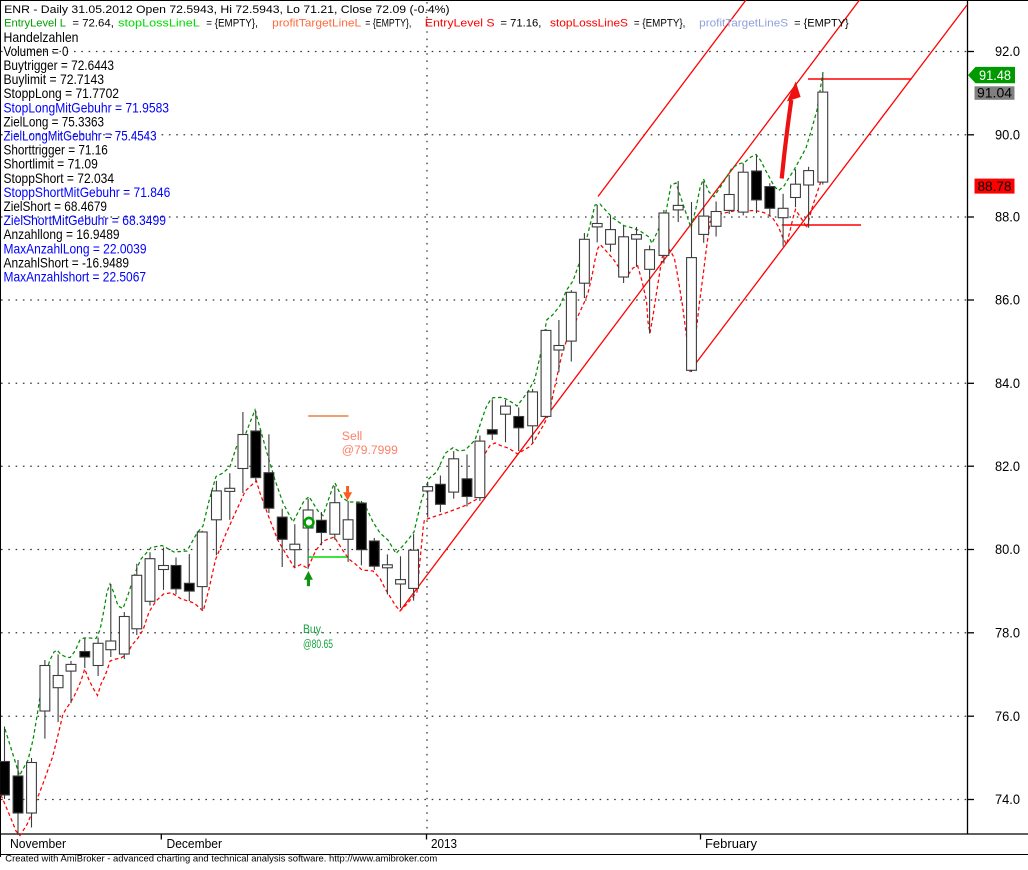  Describe the element at coordinates (1007, 383) in the screenshot. I see `svg-text: 84.0` at that location.